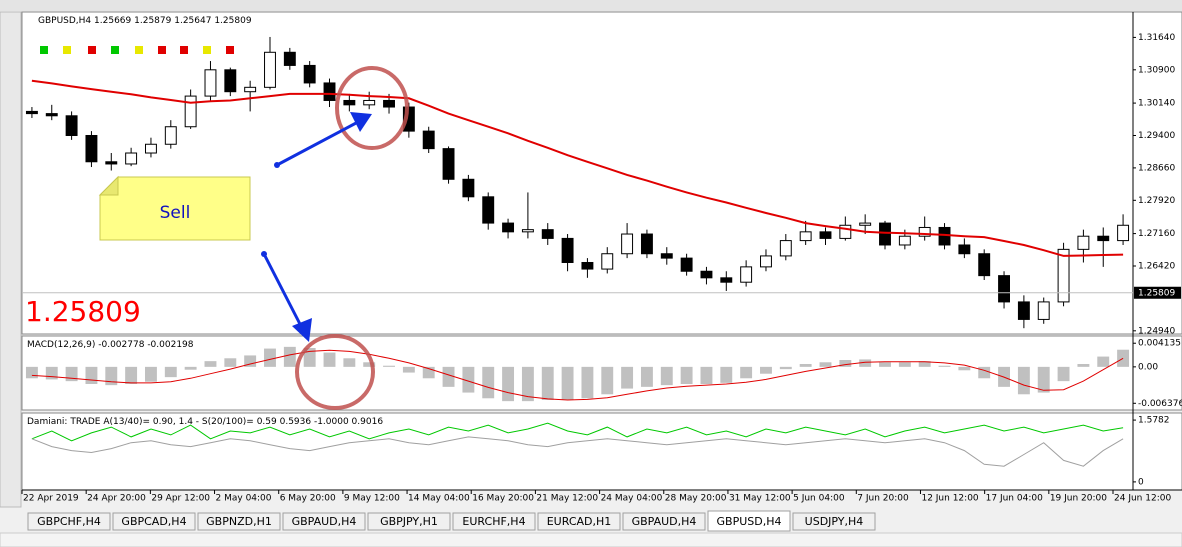 Image resolution: width=1182 pixels, height=547 pixels. I want to click on tab-label: GBPJPY,H1, so click(409, 521).